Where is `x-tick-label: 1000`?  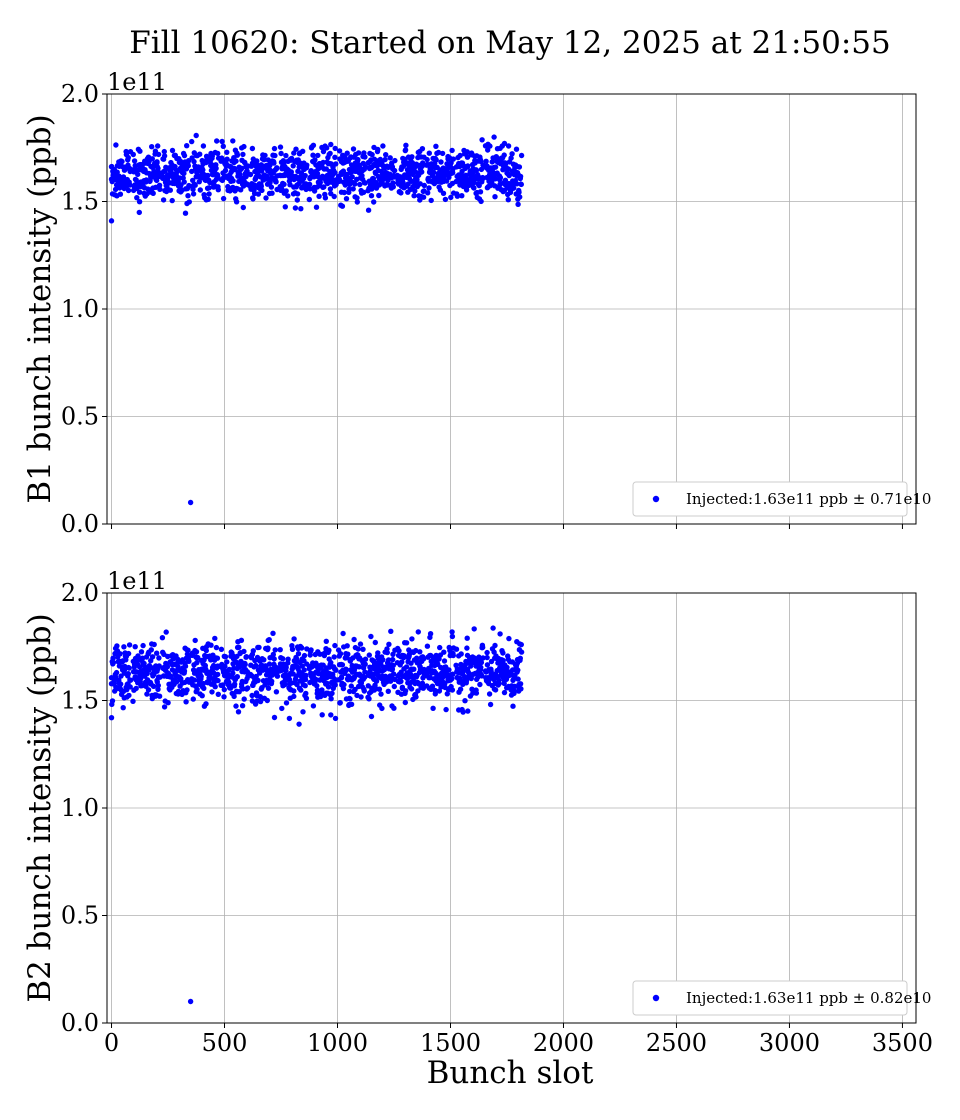 x-tick-label: 1000 is located at coordinates (337, 1043).